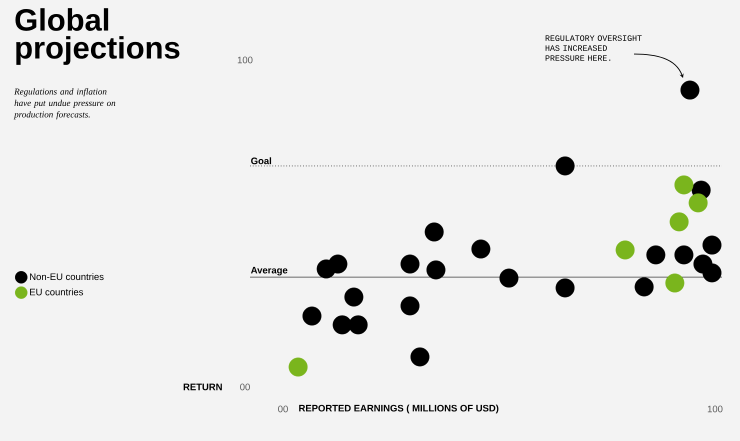 This screenshot has width=740, height=441. I want to click on y-axis-title: RETURN, so click(203, 387).